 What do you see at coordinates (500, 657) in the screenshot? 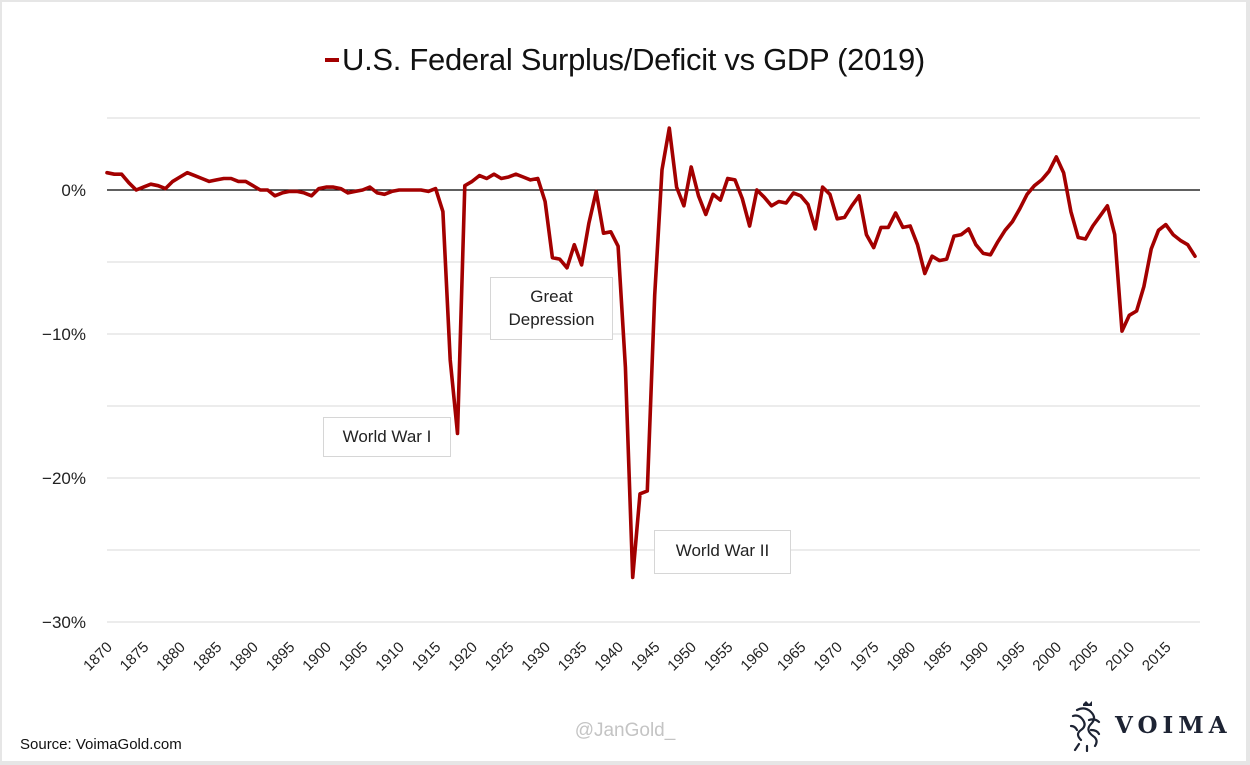
I see `x-tick-label: 1925` at bounding box center [500, 657].